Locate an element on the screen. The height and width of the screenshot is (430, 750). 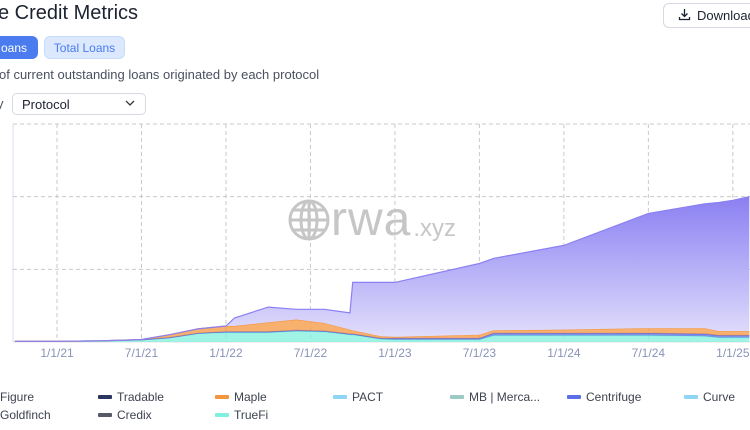
x-tick-label: 7/1/22 is located at coordinates (310, 353).